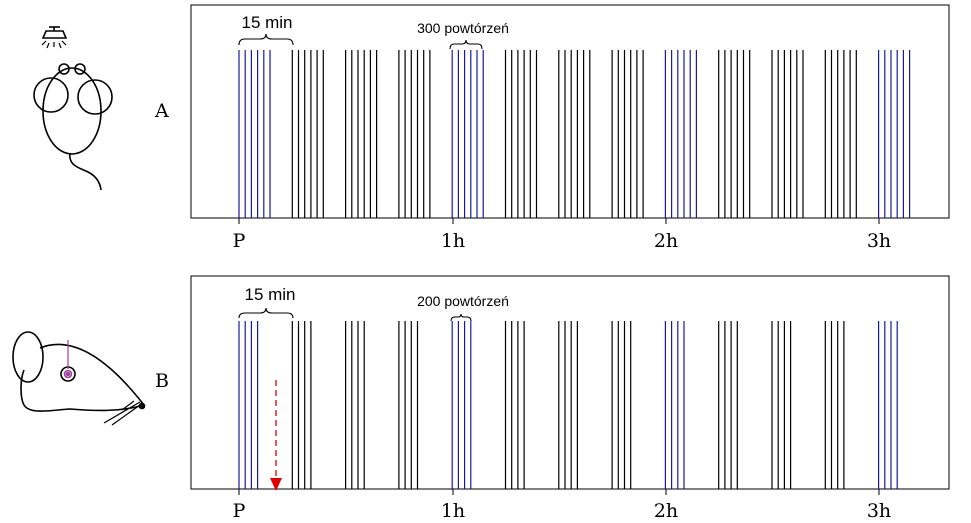 This screenshot has width=971, height=523. What do you see at coordinates (239, 511) in the screenshot?
I see `panel-b-tick-label-p: P` at bounding box center [239, 511].